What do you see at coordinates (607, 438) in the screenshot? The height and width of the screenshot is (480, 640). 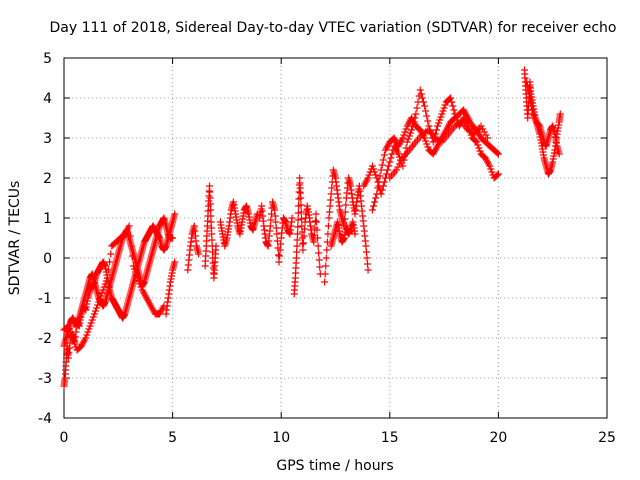 I see `x-tick-label: 25` at bounding box center [607, 438].